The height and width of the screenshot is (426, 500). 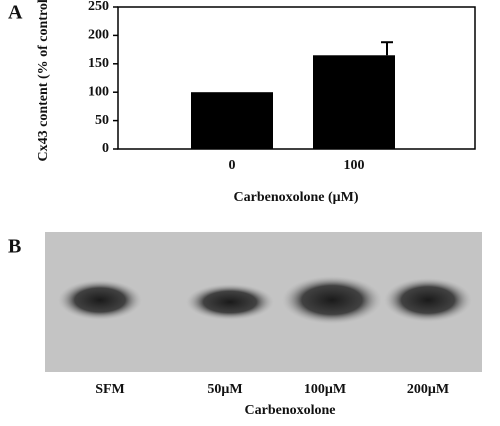 I want to click on y-tick-label: 200, so click(x=98, y=35).